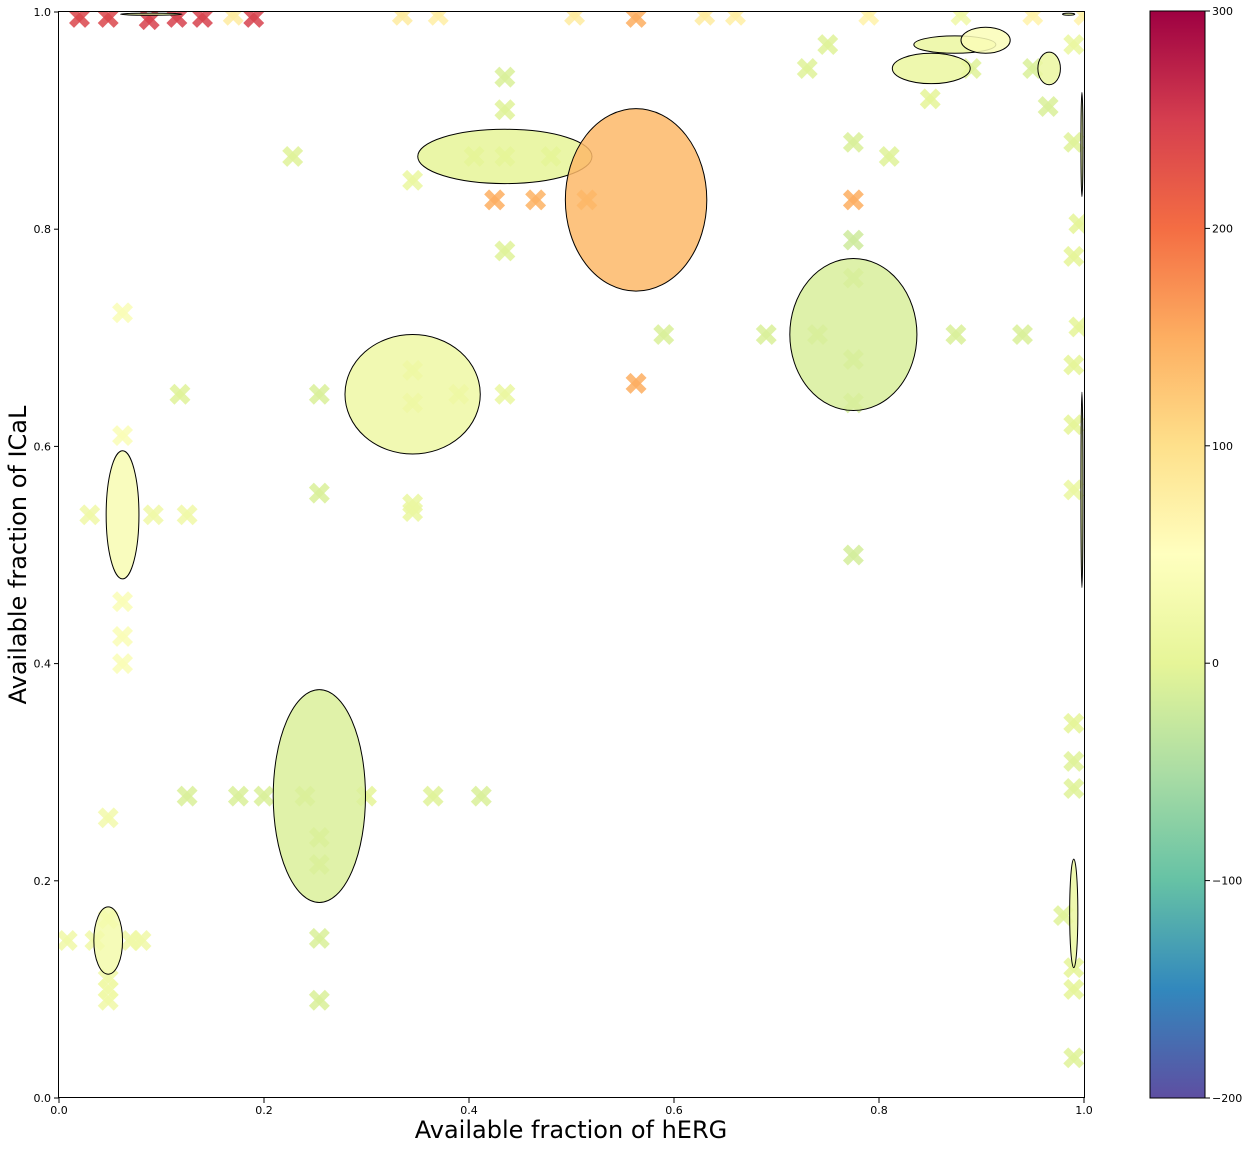 The image size is (1244, 1150). Describe the element at coordinates (879, 1110) in the screenshot. I see `x-tick-label: 0.8` at that location.